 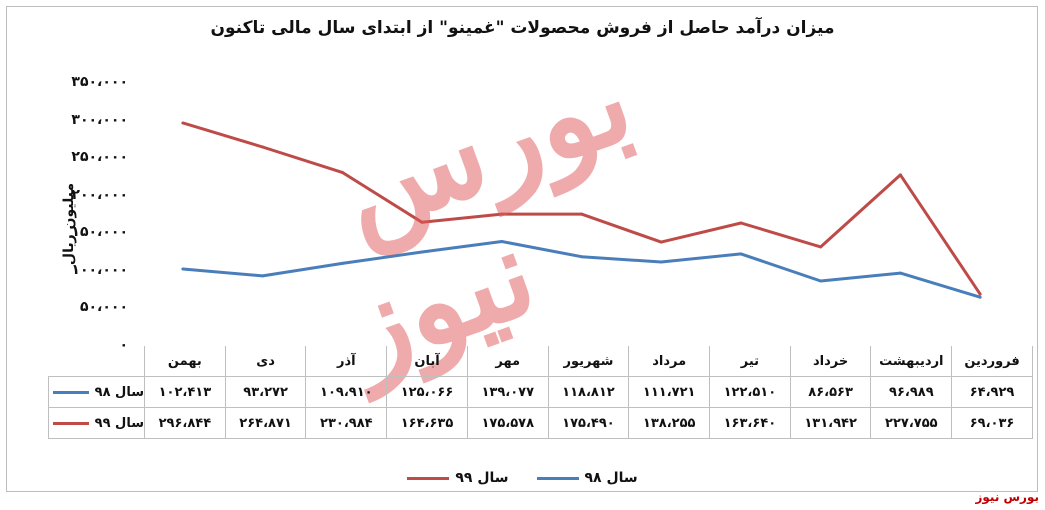 What do you see at coordinates (750, 392) in the screenshot?
I see `data-label: ۱۲۲،۵۱۰` at bounding box center [750, 392].